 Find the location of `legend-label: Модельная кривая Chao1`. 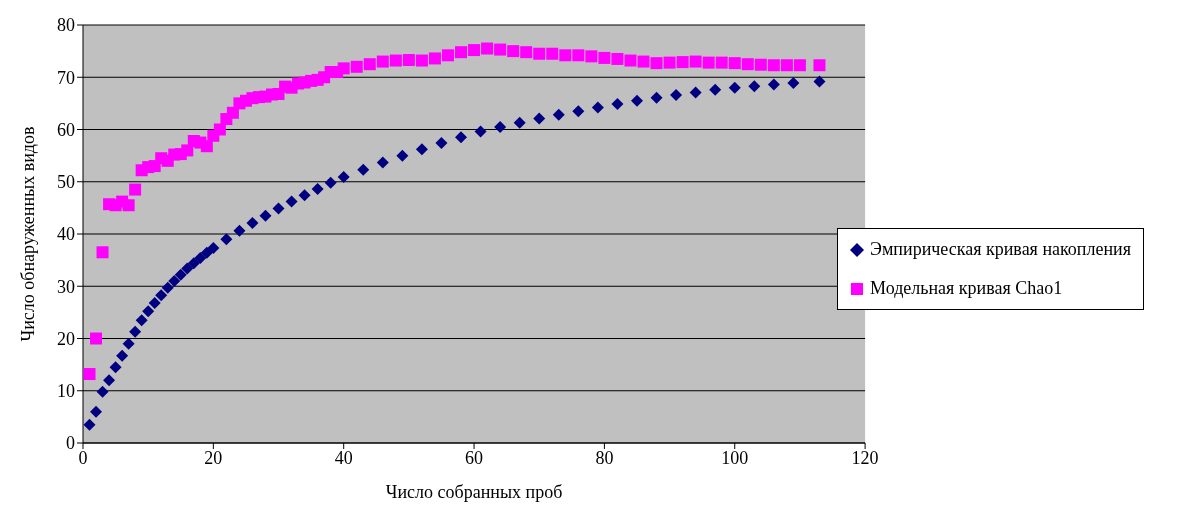

legend-label: Модельная кривая Chao1 is located at coordinates (966, 288).